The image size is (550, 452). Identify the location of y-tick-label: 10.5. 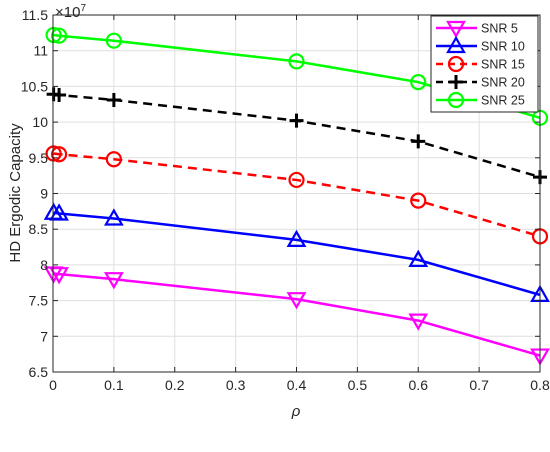
(34, 86).